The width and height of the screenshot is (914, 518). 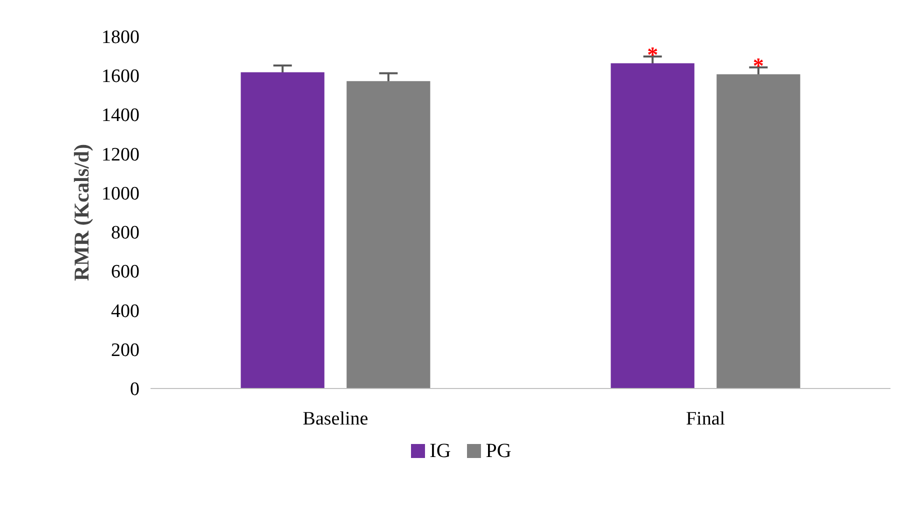 I want to click on y-axis-title: RMR (Kcals/d), so click(x=82, y=213).